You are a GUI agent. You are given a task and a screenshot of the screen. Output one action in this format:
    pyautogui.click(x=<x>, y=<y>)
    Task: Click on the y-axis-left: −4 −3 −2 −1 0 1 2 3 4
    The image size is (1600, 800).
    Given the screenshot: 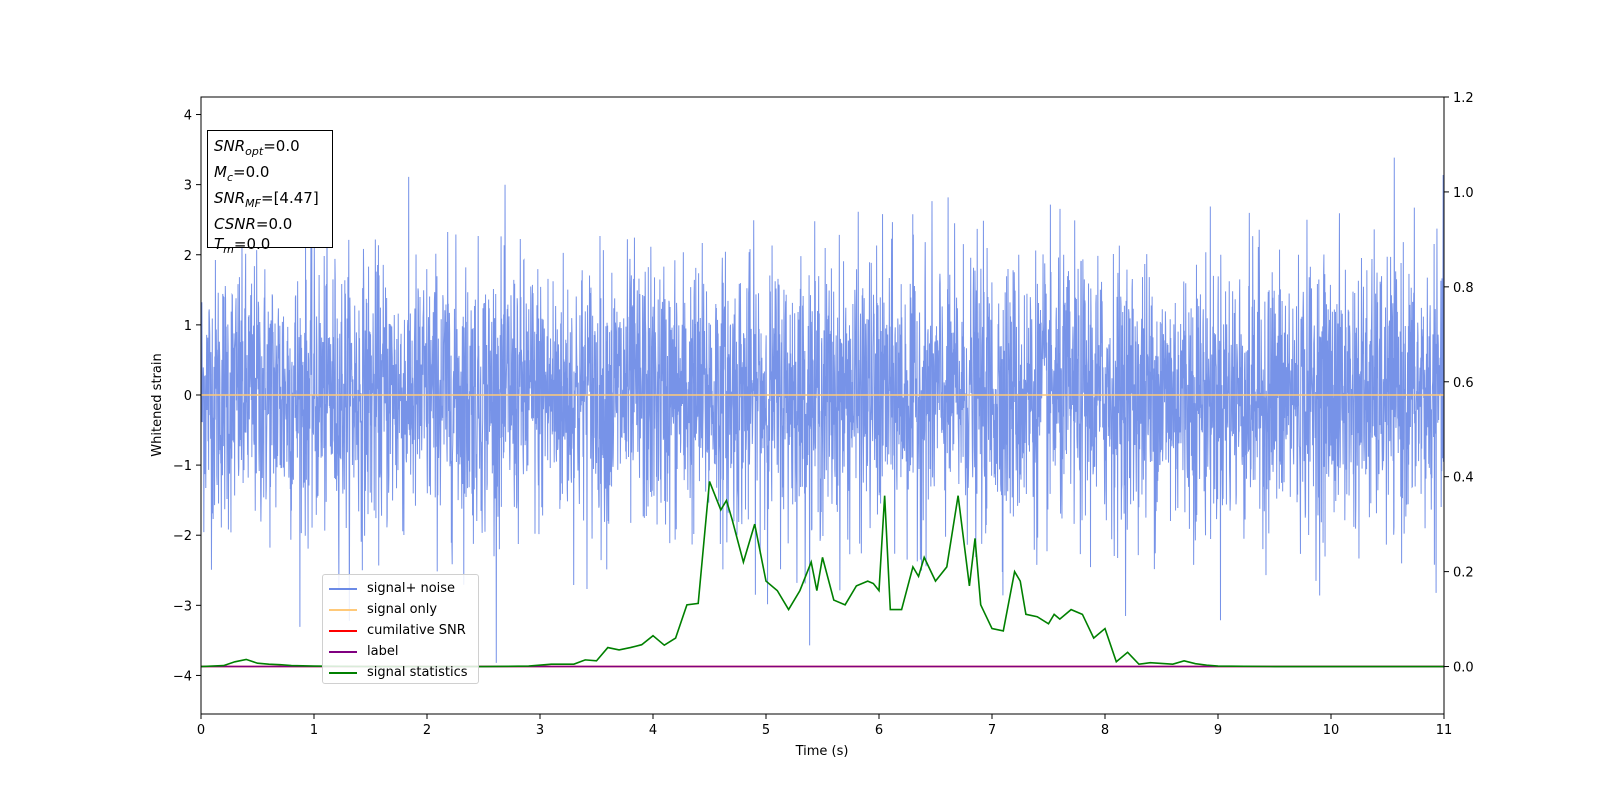 What is the action you would take?
    pyautogui.click(x=187, y=396)
    